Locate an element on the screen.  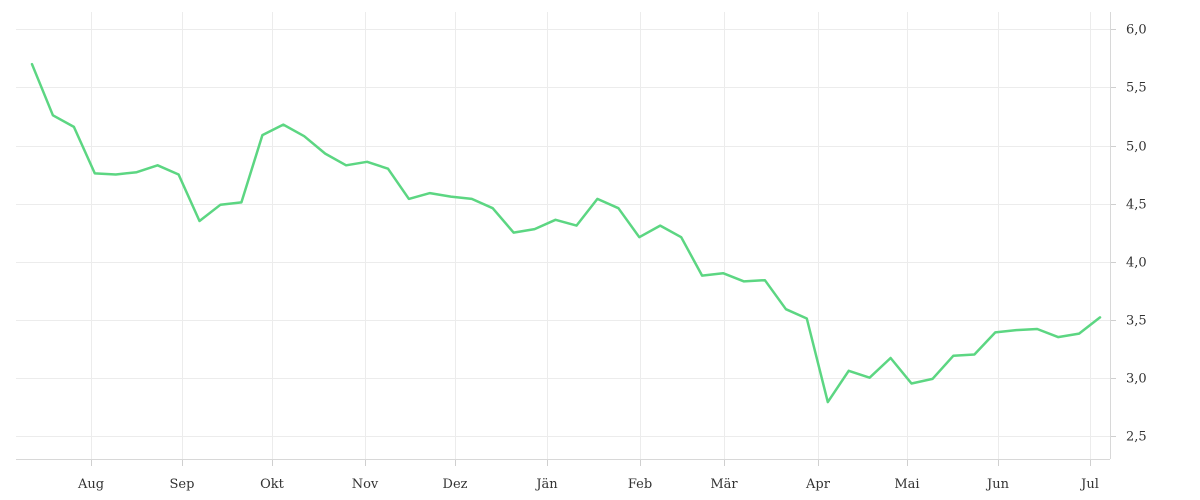
y-tick-label: 3,5 is located at coordinates (1136, 321).